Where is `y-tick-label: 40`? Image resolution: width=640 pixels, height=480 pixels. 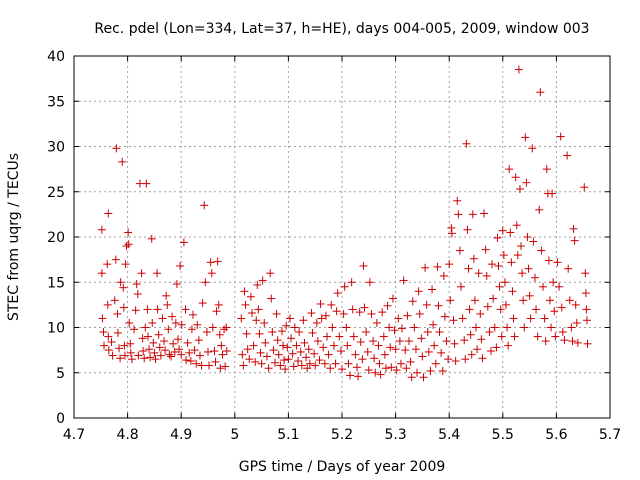
y-tick-label: 40 is located at coordinates (56, 57).